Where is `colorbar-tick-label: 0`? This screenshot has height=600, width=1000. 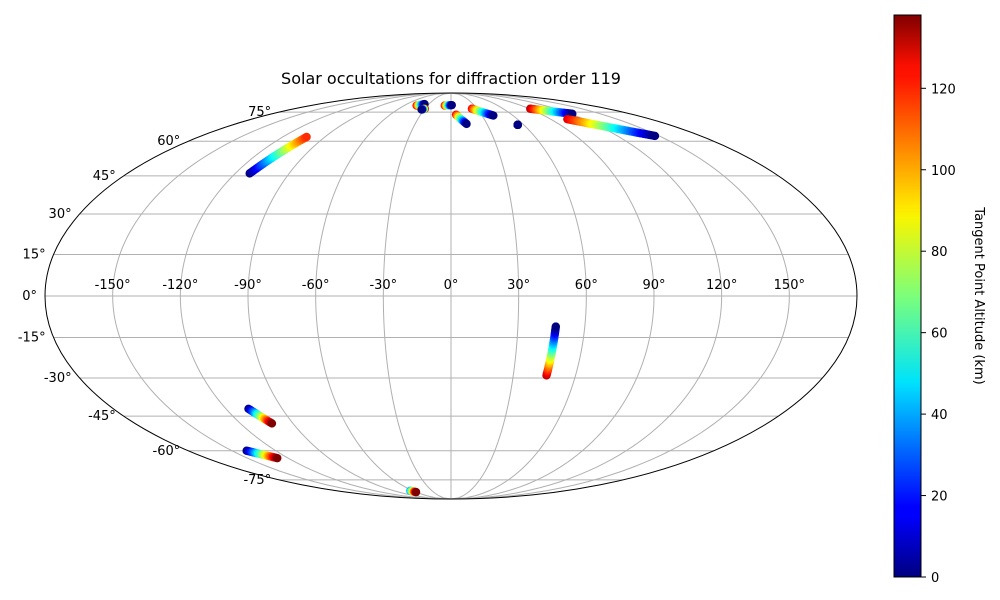
colorbar-tick-label: 0 is located at coordinates (935, 578).